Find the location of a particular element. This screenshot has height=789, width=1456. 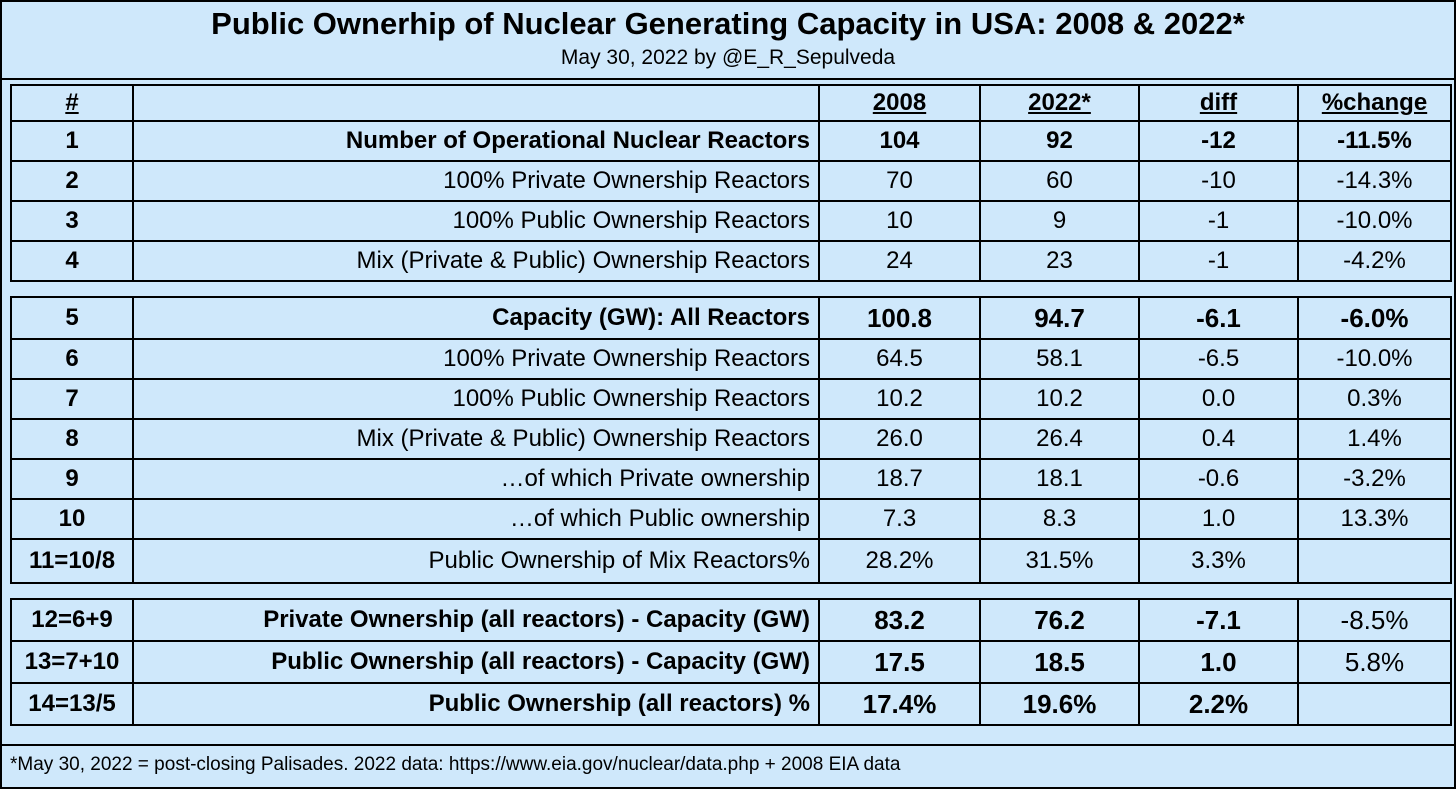

value-pct-change: -8.5% is located at coordinates (1374, 620).